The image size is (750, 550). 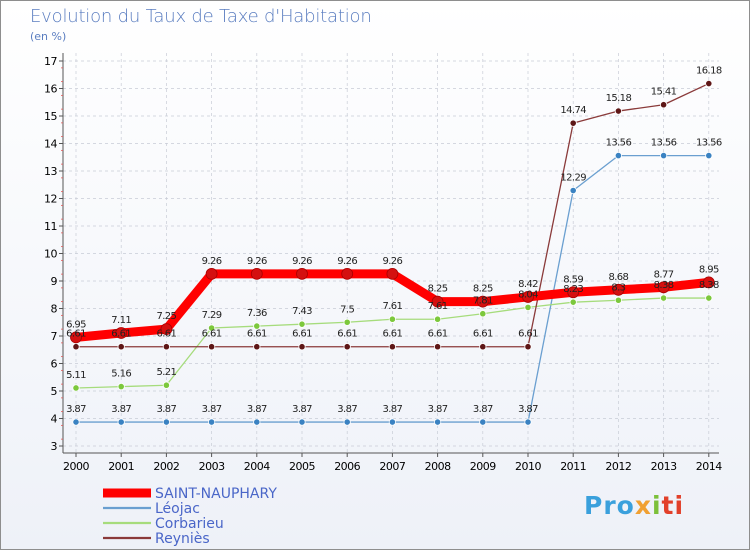 What do you see at coordinates (618, 466) in the screenshot?
I see `x-tick-label: 2012` at bounding box center [618, 466].